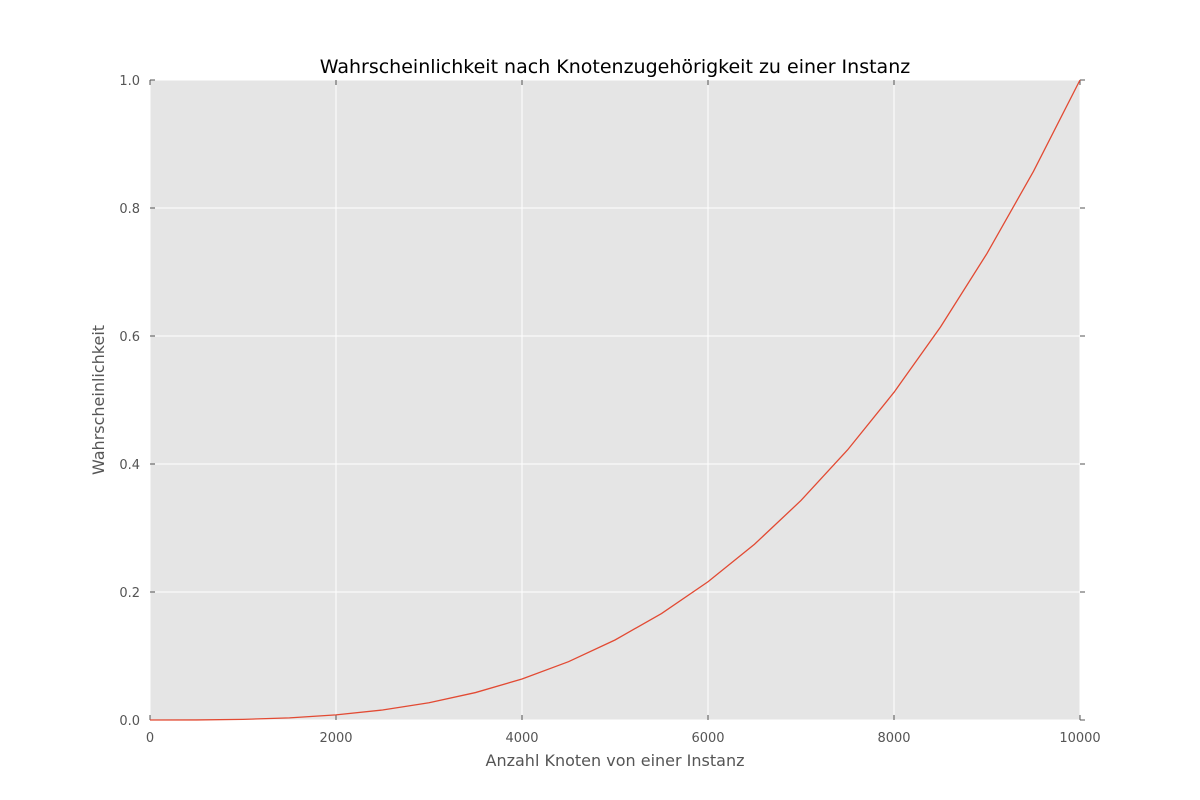 The width and height of the screenshot is (1200, 800). Describe the element at coordinates (129, 593) in the screenshot. I see `y-tick-label: 0.2` at that location.